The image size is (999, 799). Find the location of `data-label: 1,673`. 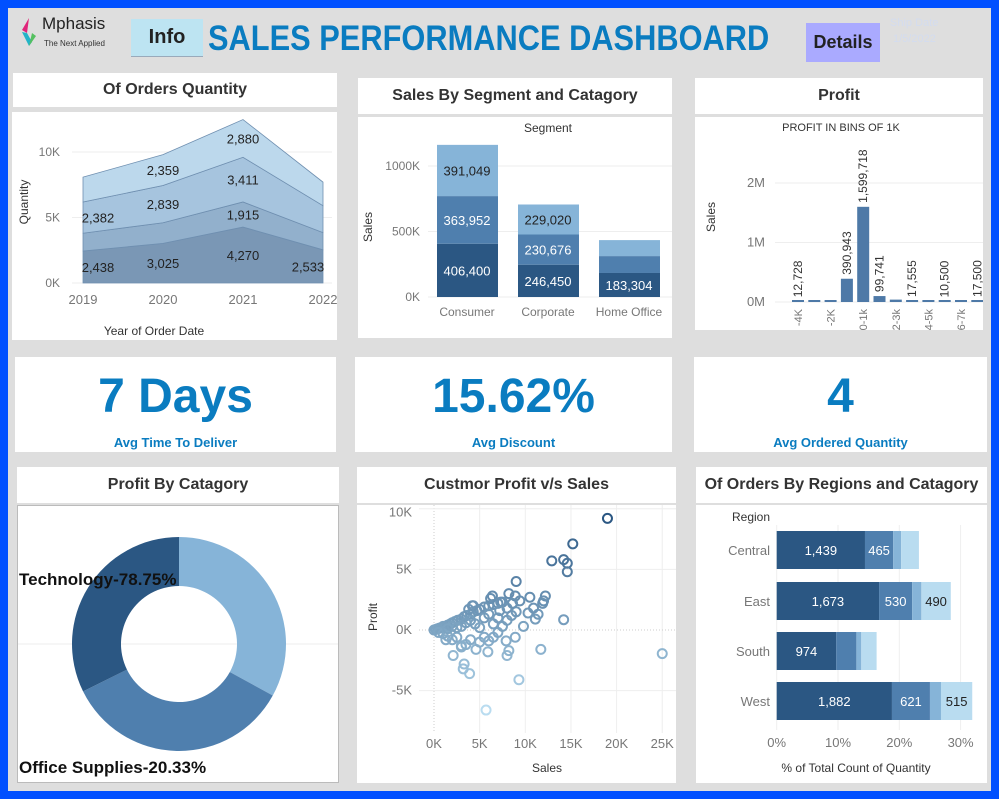

data-label: 1,673 is located at coordinates (828, 601).